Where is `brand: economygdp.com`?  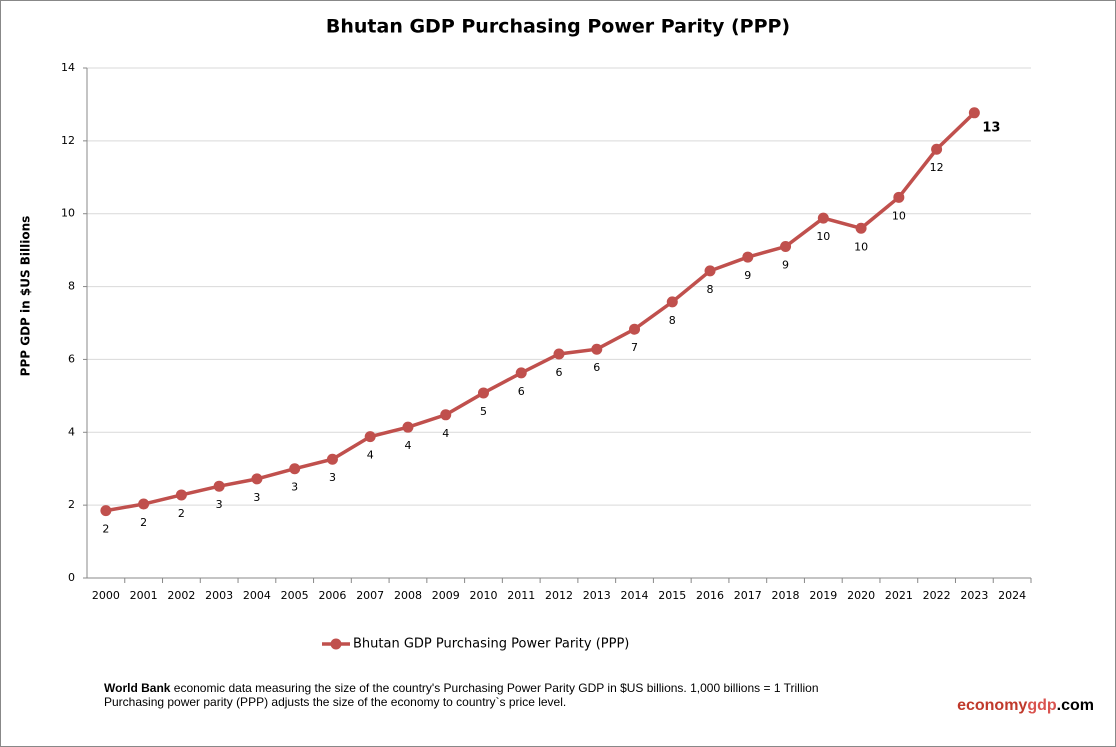 brand: economygdp.com is located at coordinates (1025, 705).